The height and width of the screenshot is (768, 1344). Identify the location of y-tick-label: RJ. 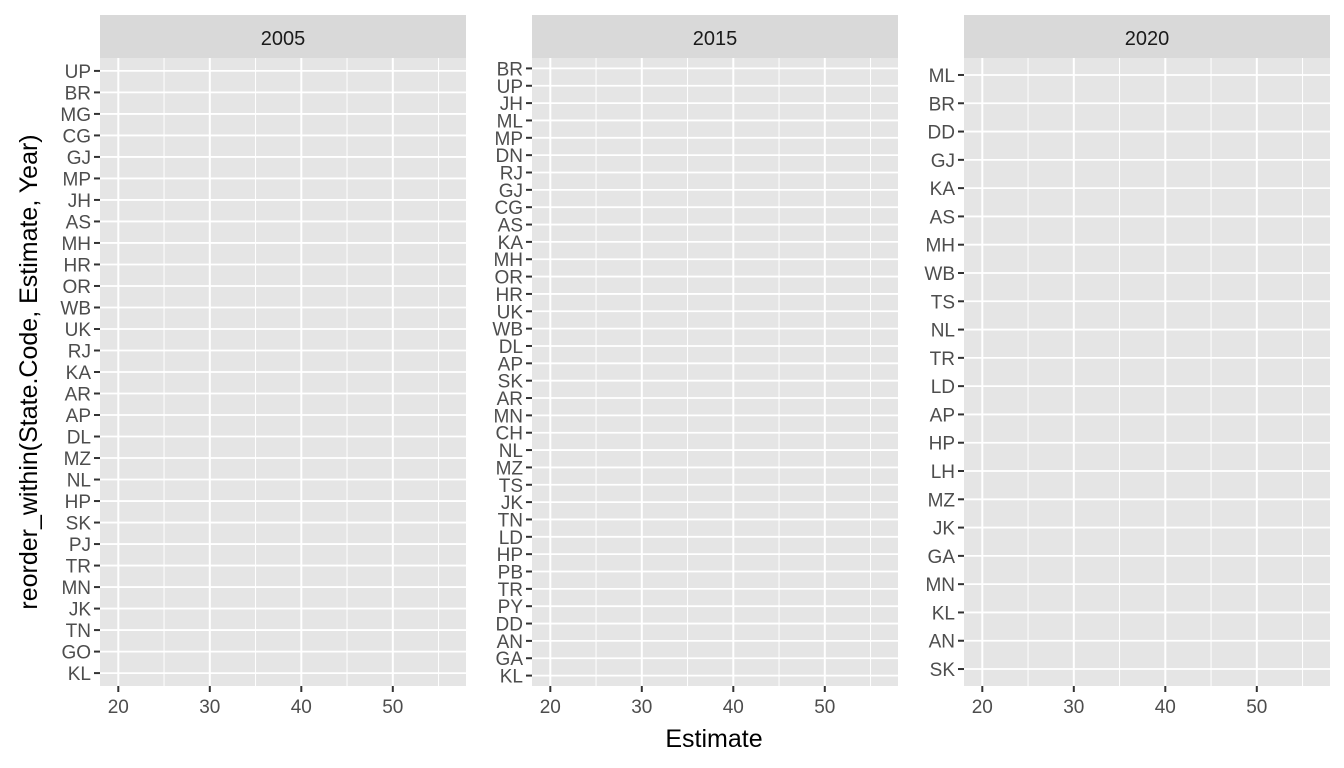
(511, 173).